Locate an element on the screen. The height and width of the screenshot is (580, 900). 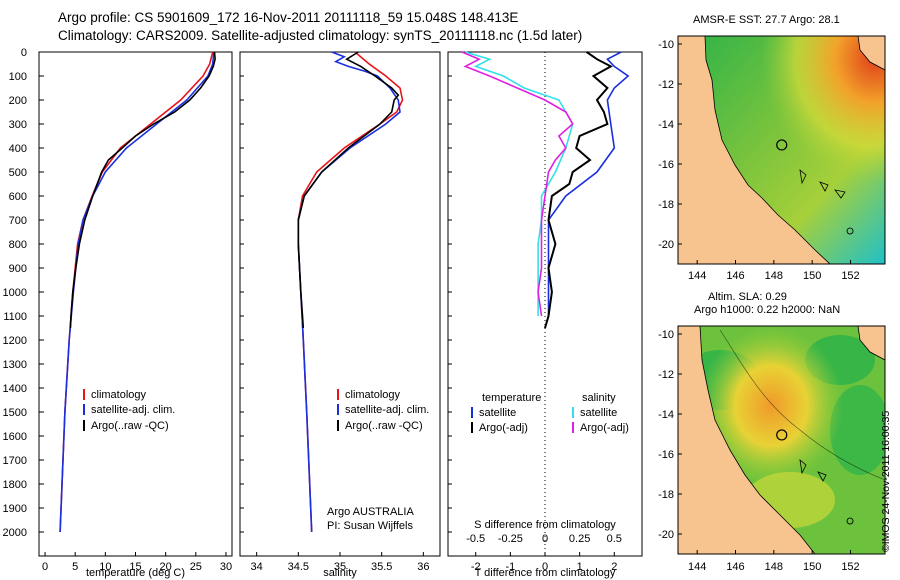
depth-tick-label: 1300 is located at coordinates (15, 365).